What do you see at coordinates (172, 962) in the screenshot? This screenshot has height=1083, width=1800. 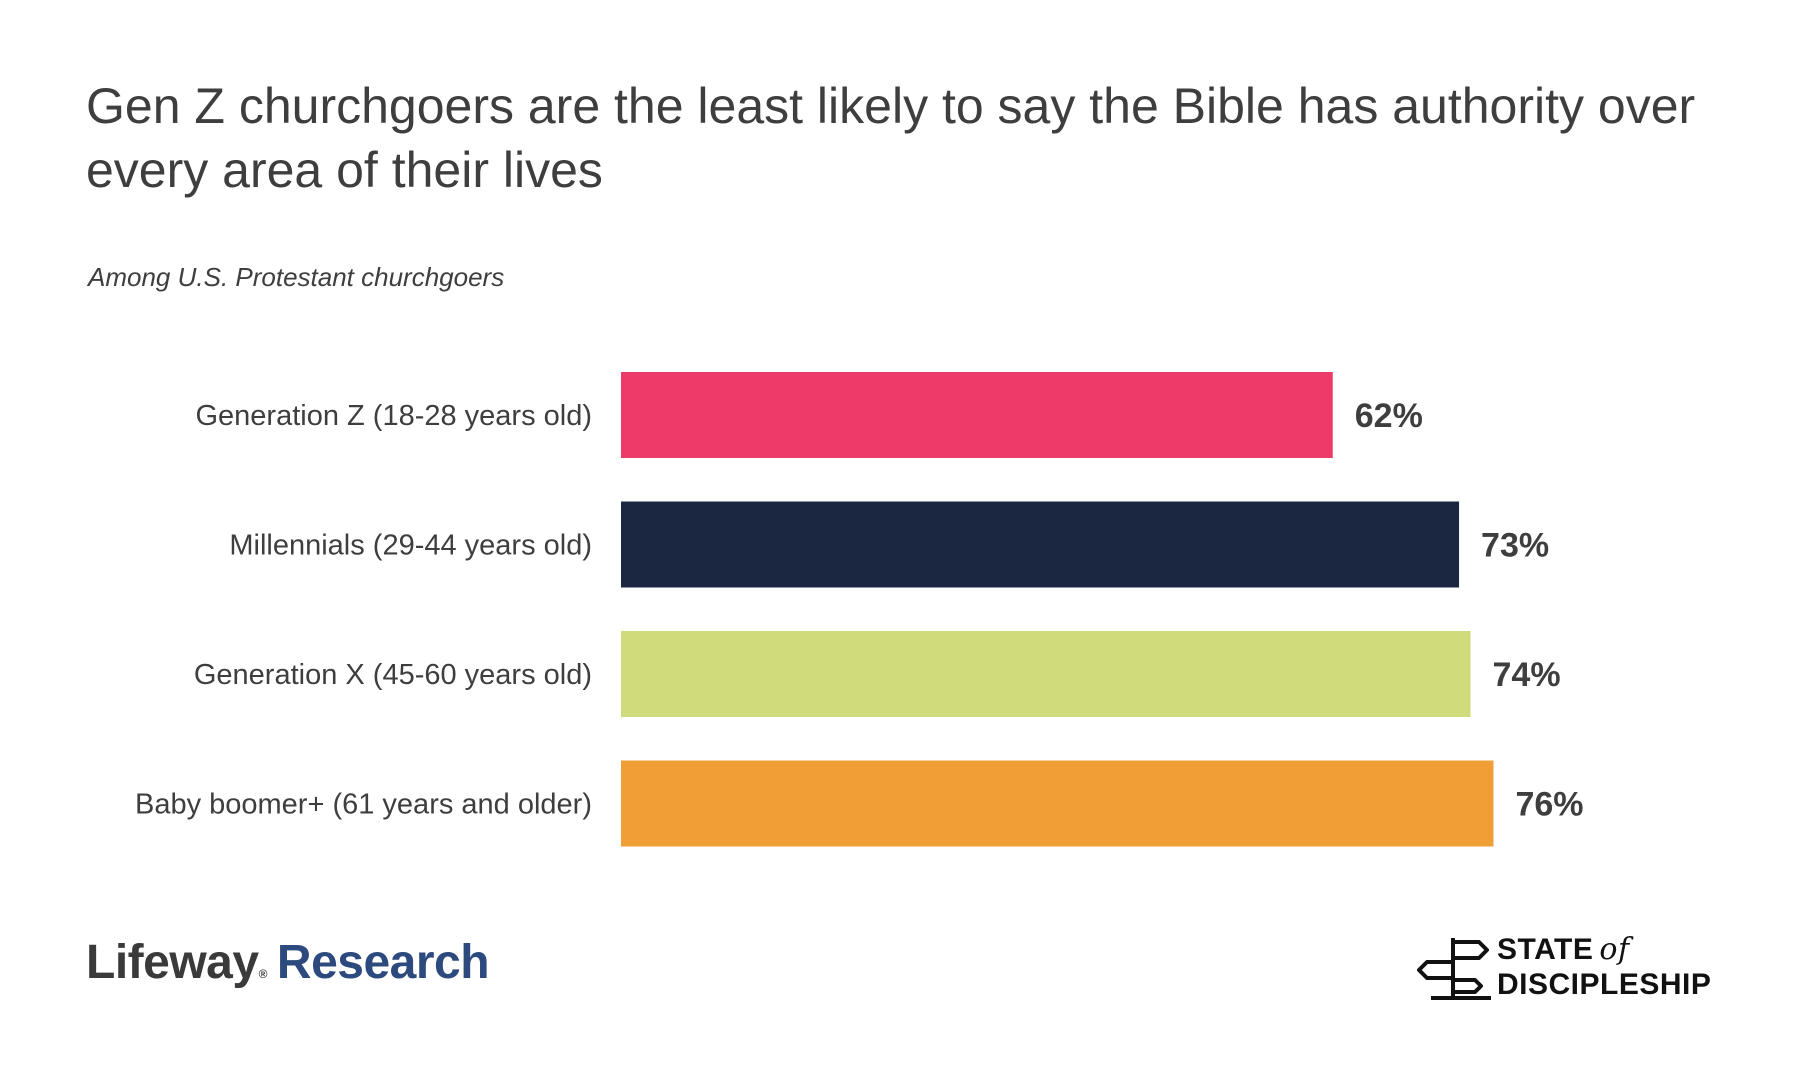 I see `lifeway-wordmark: Lifeway` at bounding box center [172, 962].